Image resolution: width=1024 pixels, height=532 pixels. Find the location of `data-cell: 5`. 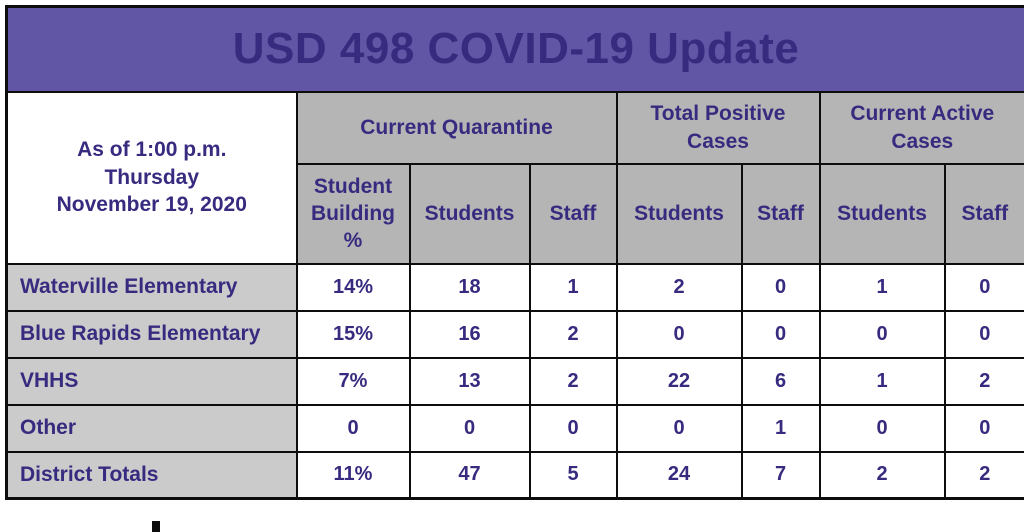

data-cell: 5 is located at coordinates (573, 475).